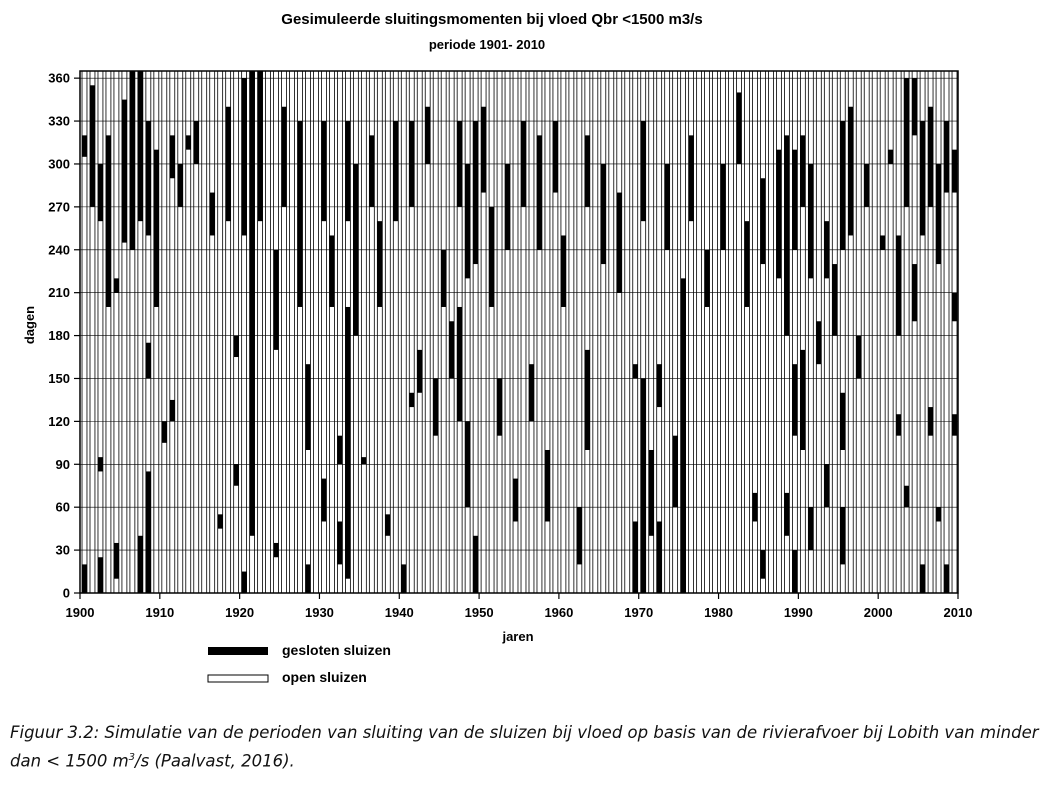  Describe the element at coordinates (238, 678) in the screenshot. I see `legend-swatch-open` at that location.